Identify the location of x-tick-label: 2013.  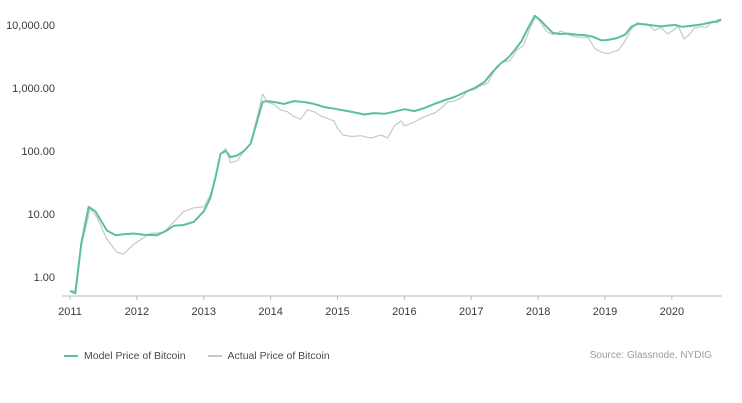
(204, 312).